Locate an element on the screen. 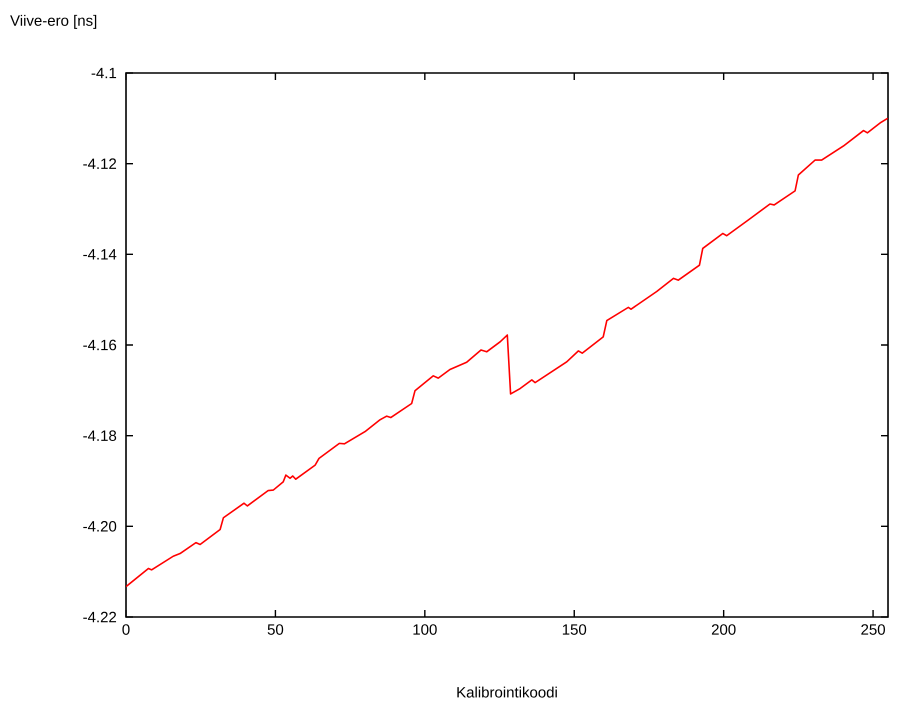 The width and height of the screenshot is (899, 707). y-tick-label: -4.18 is located at coordinates (99, 435).